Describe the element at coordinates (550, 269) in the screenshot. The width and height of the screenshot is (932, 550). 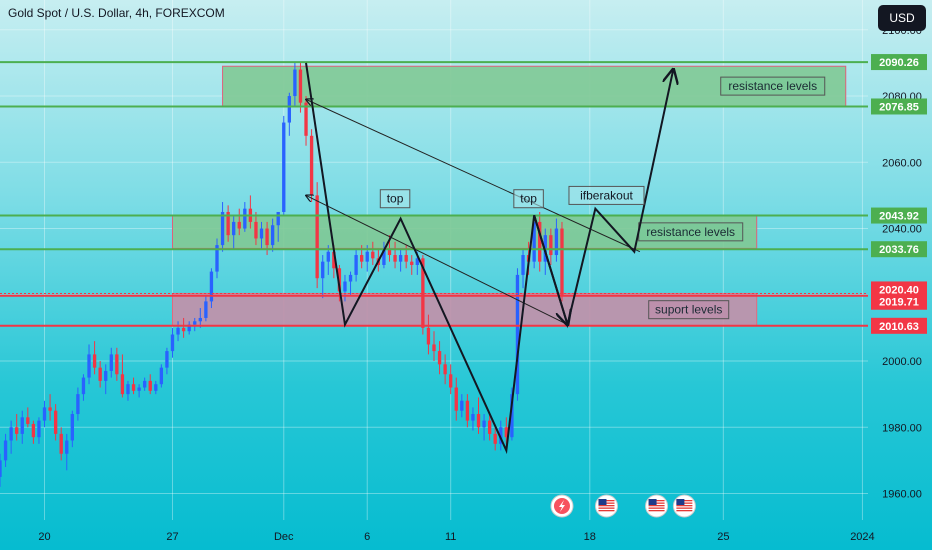
I see `pullback-arrow` at that location.